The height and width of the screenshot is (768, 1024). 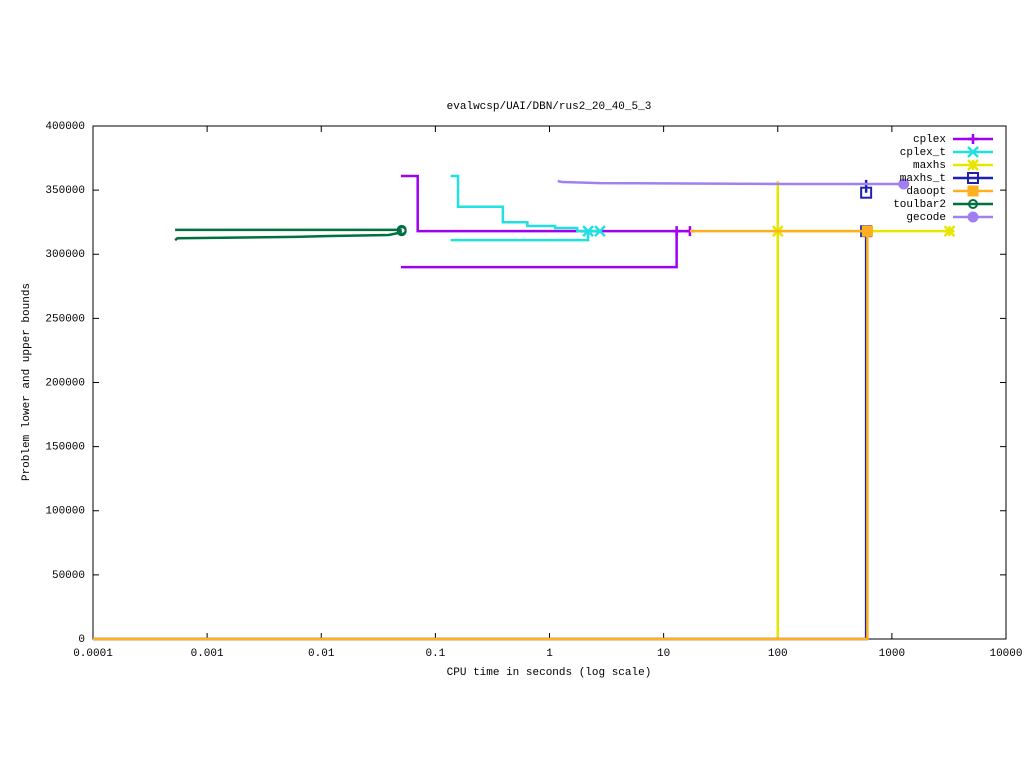 What do you see at coordinates (27, 382) in the screenshot?
I see `y-axis-label: Problem lower and upper bounds` at bounding box center [27, 382].